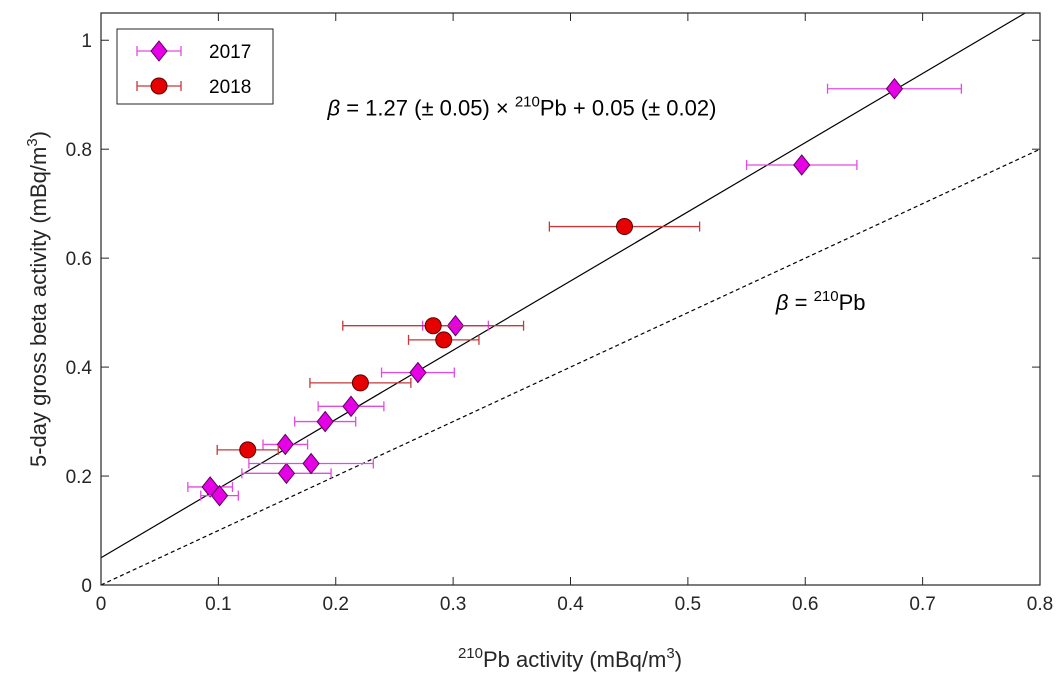 Image resolution: width=1063 pixels, height=675 pixels. I want to click on fit-equation-post: Pb + 0.05 (± 0.02), so click(628, 107).